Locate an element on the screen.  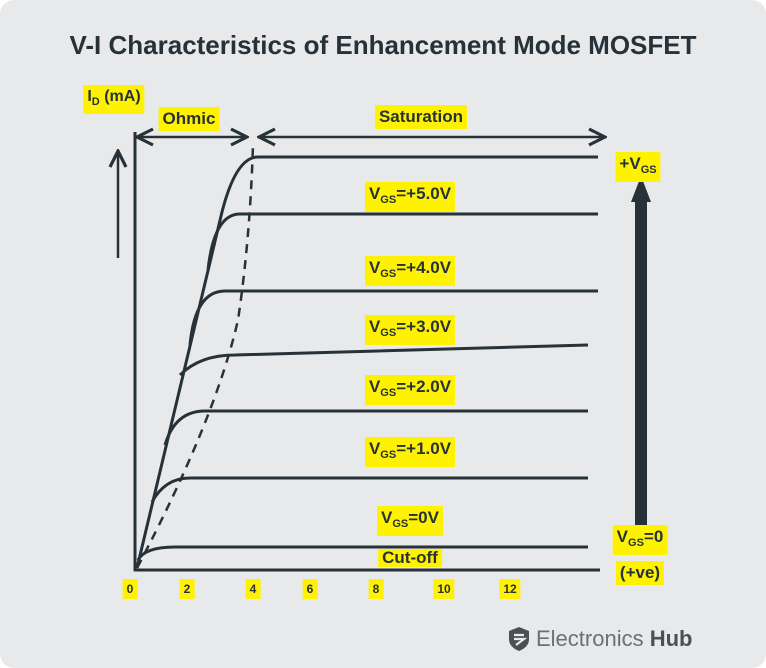
ohmic-boundary-dashed is located at coordinates (195, 356).